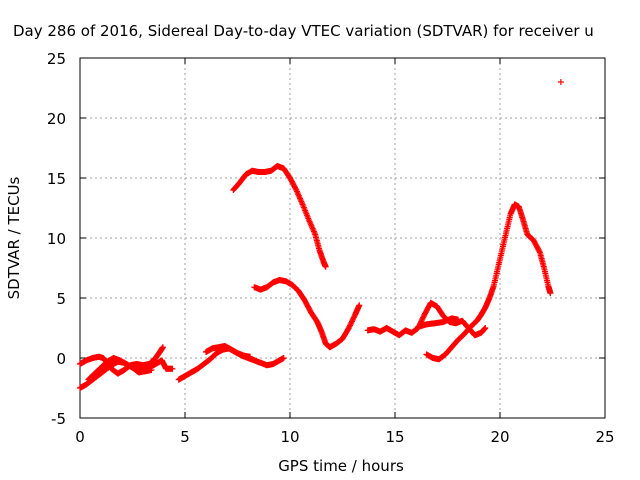  What do you see at coordinates (394, 437) in the screenshot?
I see `x-tick-label-3: 15` at bounding box center [394, 437].